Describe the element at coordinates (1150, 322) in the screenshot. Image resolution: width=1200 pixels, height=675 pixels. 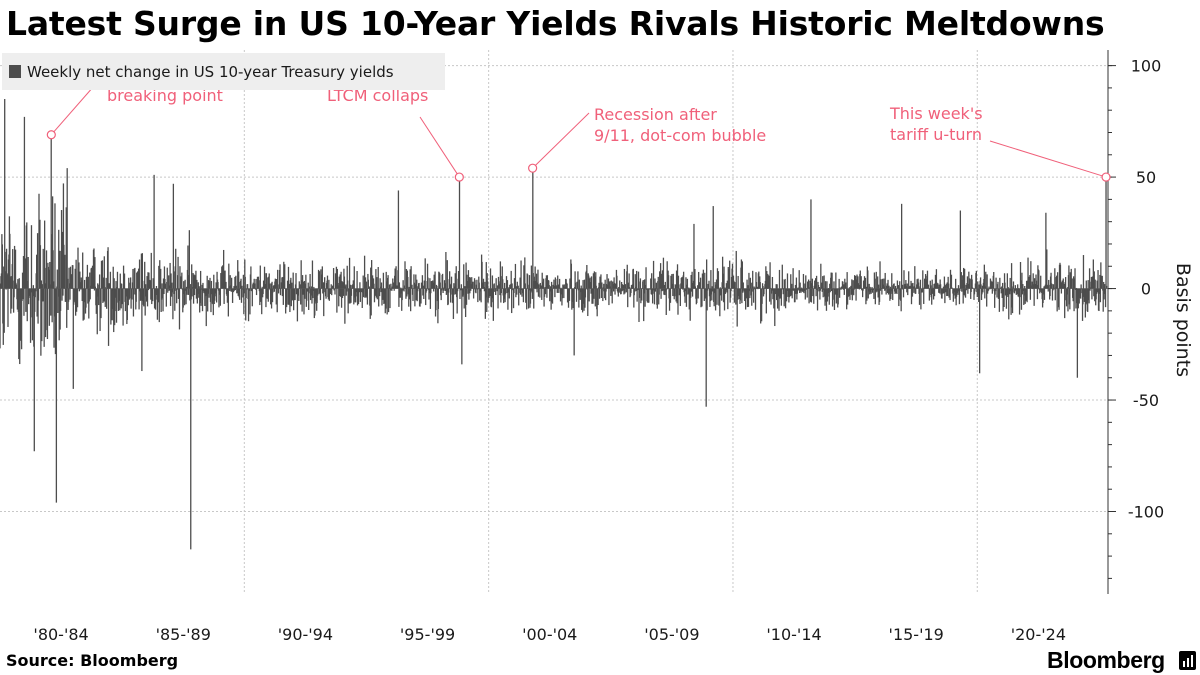
I see `y-axis: 100 50 0 -50 -100 Basis points` at that location.